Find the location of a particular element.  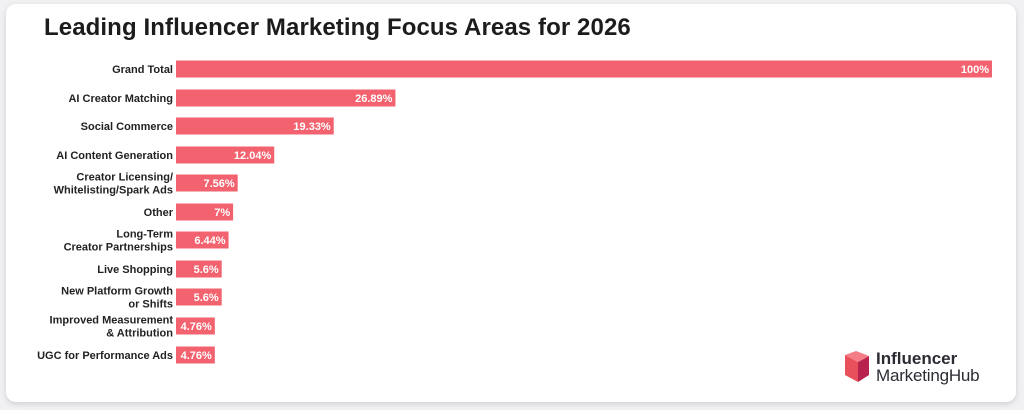

value-label: 26.89% is located at coordinates (374, 99).